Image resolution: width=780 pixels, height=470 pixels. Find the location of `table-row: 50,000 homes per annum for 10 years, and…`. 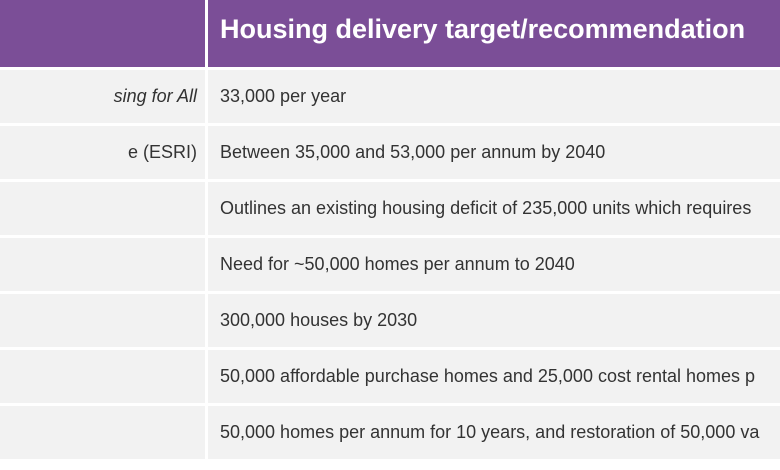

table-row: 50,000 homes per annum for 10 years, and… is located at coordinates (390, 434).